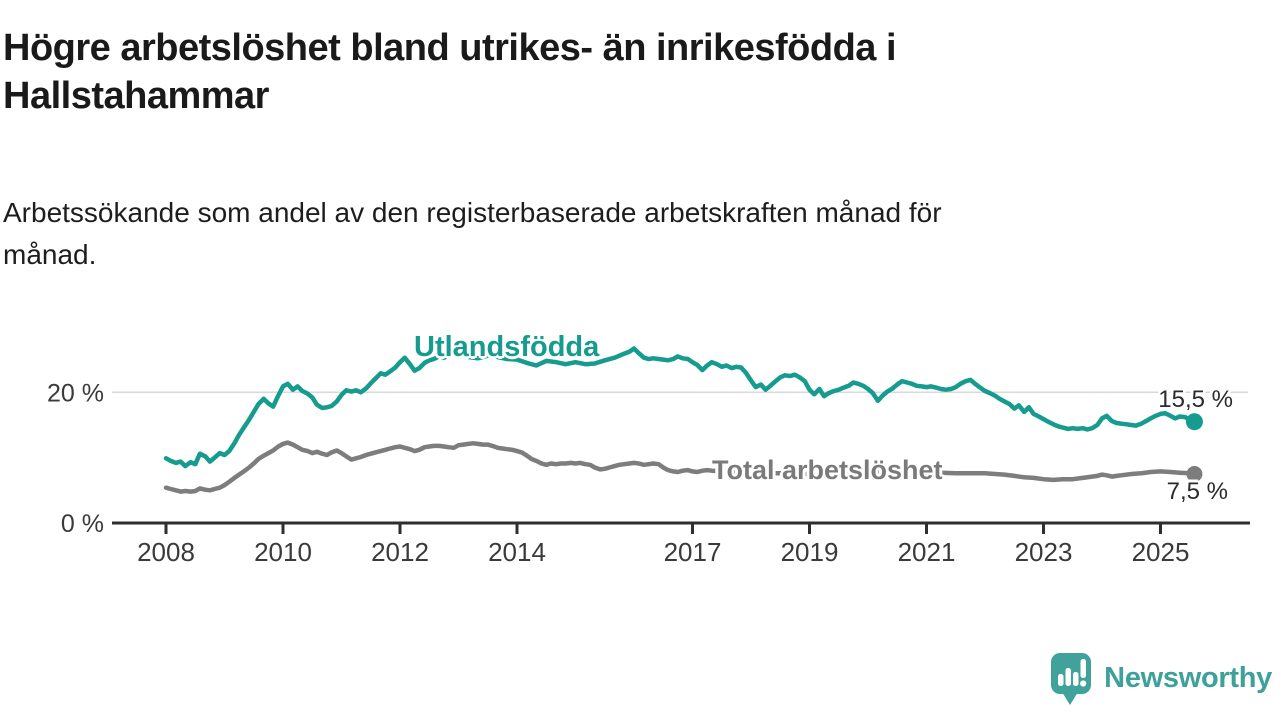  Describe the element at coordinates (166, 552) in the screenshot. I see `x-tick-label: 2008` at that location.